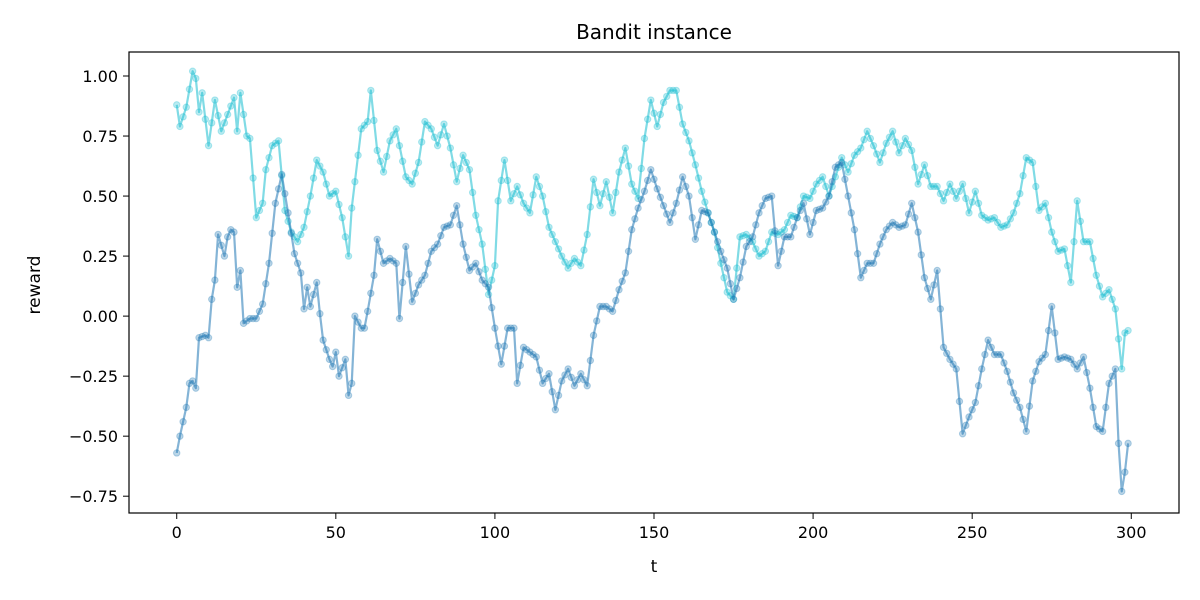  I want to click on chart-title: Bandit instance, so click(654, 32).